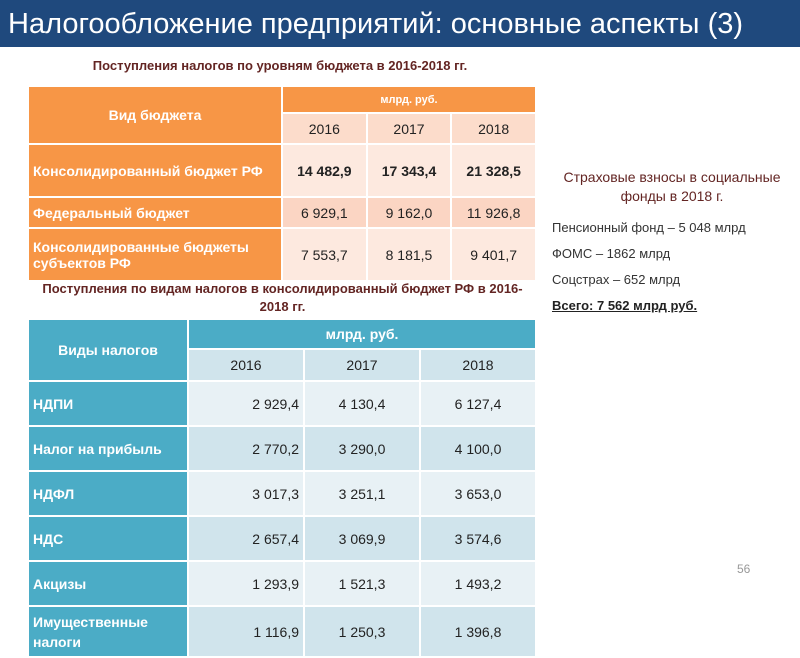  I want to click on cell: 21 328,5, so click(493, 170).